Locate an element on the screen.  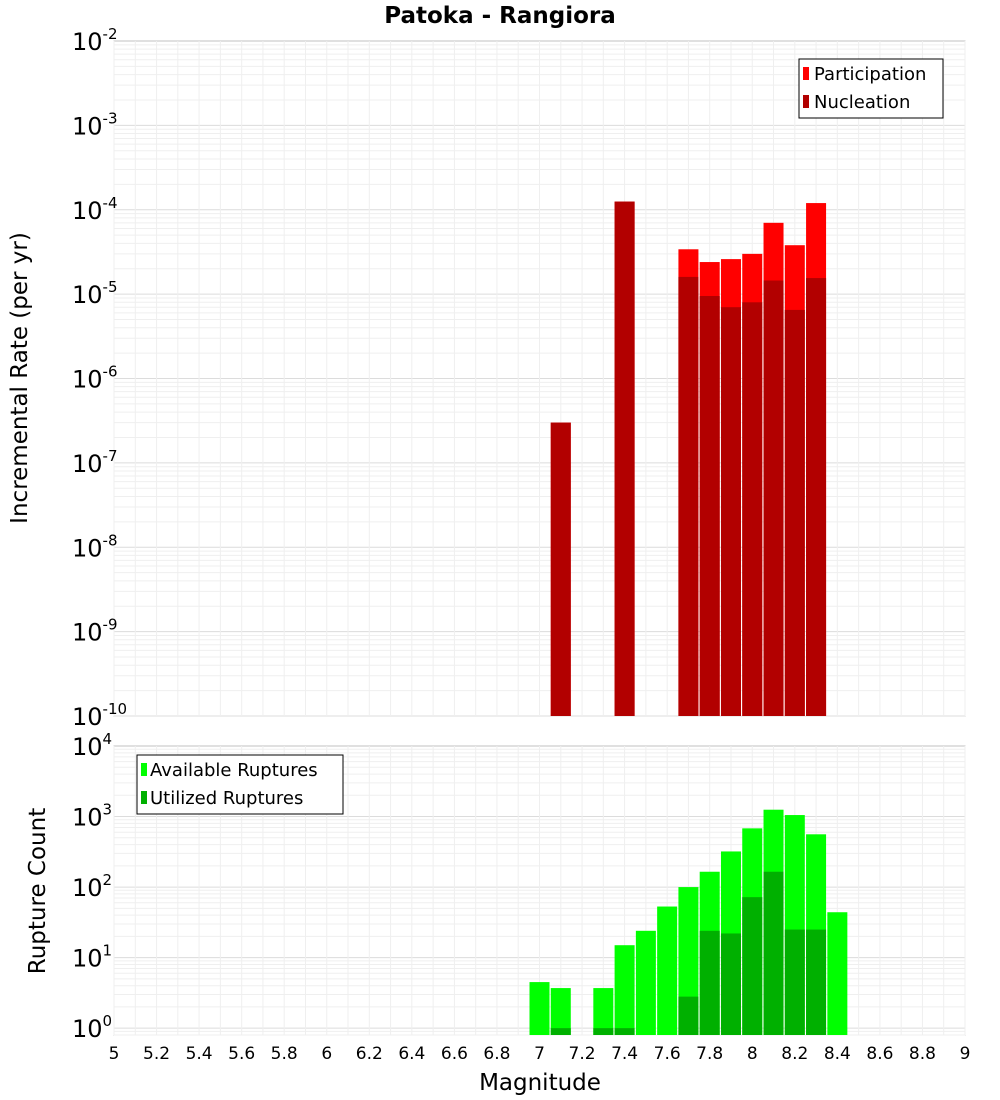
x-tick-label: 5.4 is located at coordinates (199, 1054).